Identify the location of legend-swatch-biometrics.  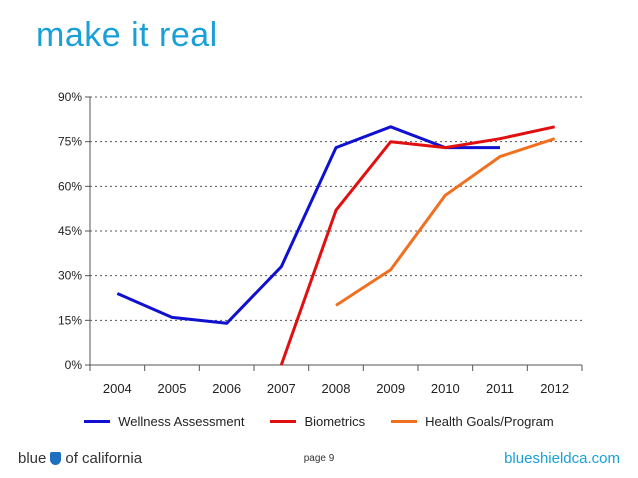
(283, 421).